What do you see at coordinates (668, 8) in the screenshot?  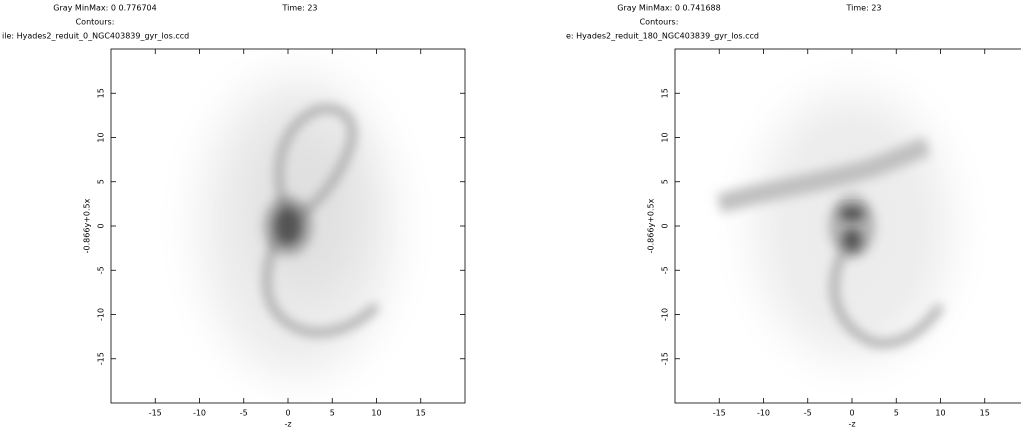 I see `gray-minmax: Gray MinMax: 0 0.741688` at bounding box center [668, 8].